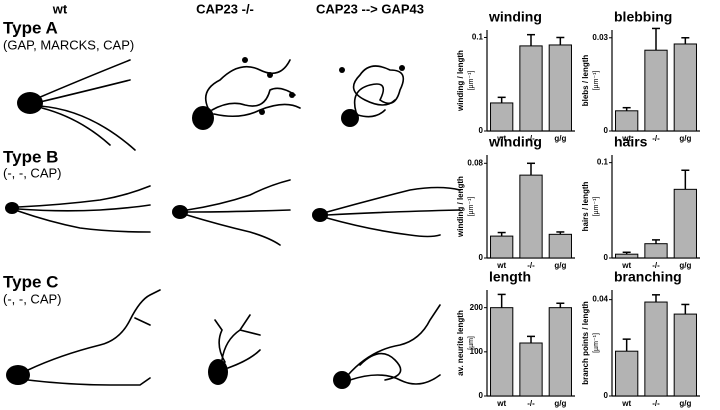  I want to click on type-name: Type A, so click(30, 27).